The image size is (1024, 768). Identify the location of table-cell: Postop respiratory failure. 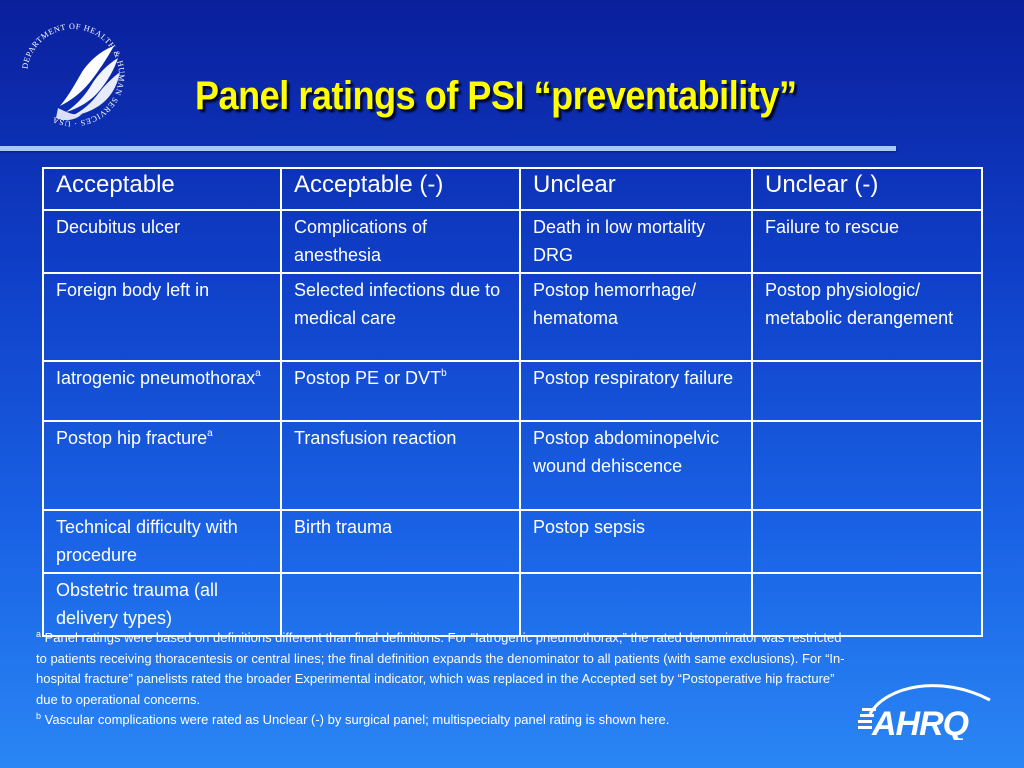
(636, 391).